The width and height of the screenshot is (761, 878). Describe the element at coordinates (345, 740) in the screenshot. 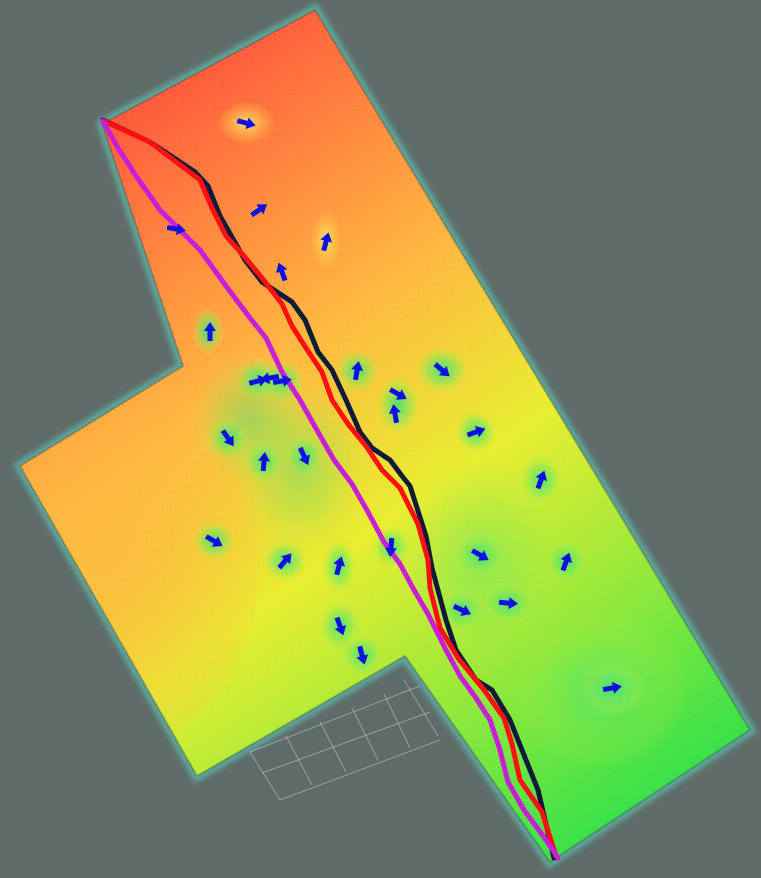

I see `floor-grid` at that location.